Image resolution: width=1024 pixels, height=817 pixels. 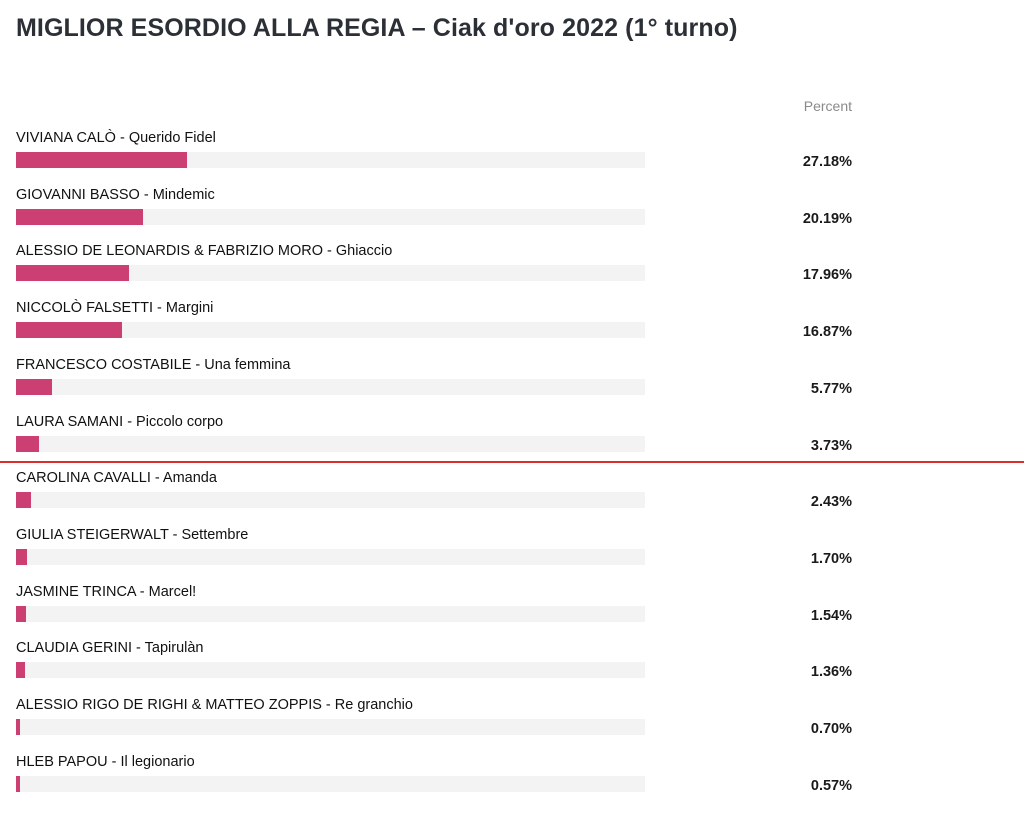 What do you see at coordinates (827, 218) in the screenshot?
I see `value-label: 20.19%` at bounding box center [827, 218].